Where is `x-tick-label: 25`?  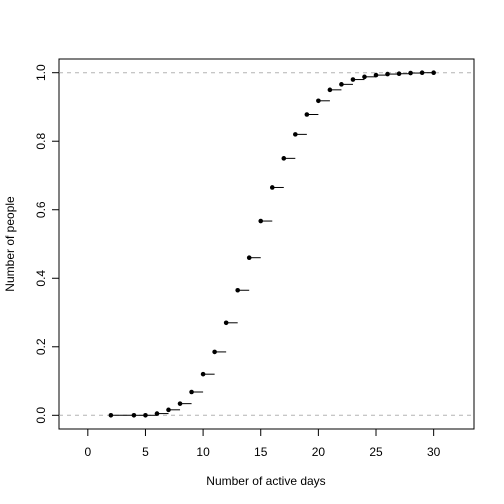 x-tick-label: 25 is located at coordinates (376, 452).